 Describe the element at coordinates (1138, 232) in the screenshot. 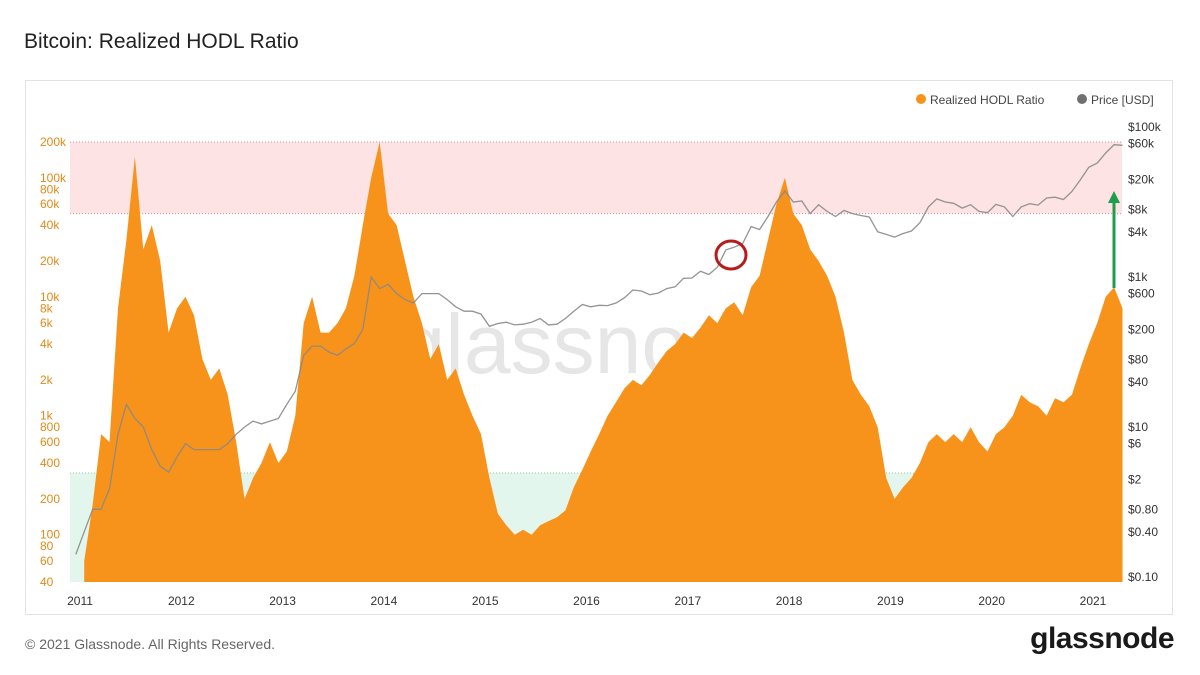

I see `y-right-tick-label: $4k` at that location.